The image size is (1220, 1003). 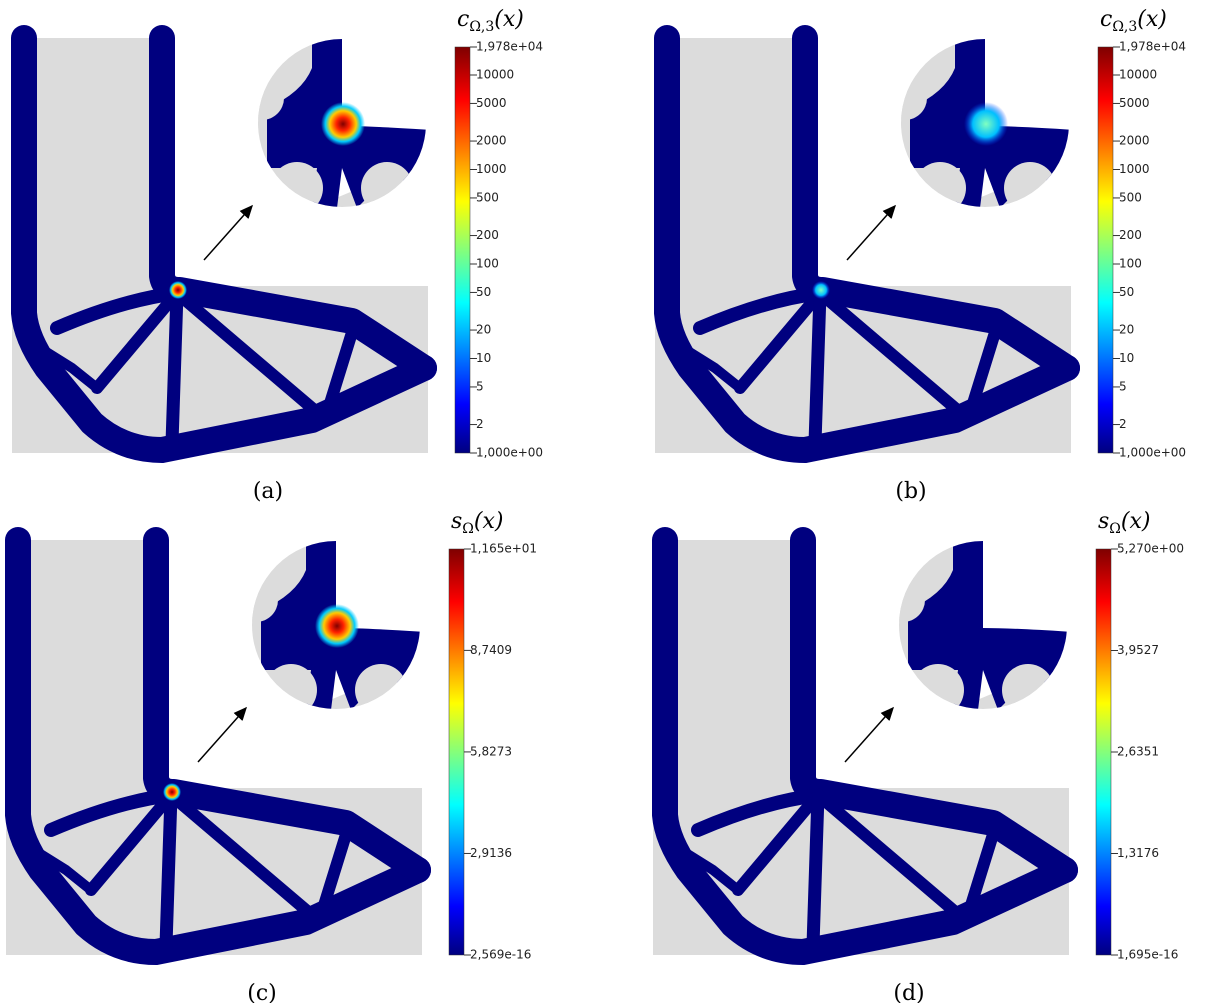 What do you see at coordinates (500, 955) in the screenshot?
I see `colorbar-tick-label: 2,569e-16` at bounding box center [500, 955].